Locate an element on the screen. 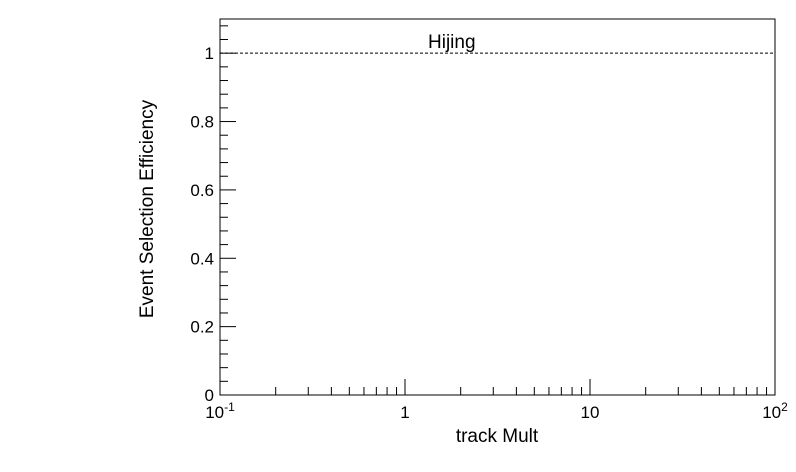  x-tick-label: 1 is located at coordinates (404, 412).